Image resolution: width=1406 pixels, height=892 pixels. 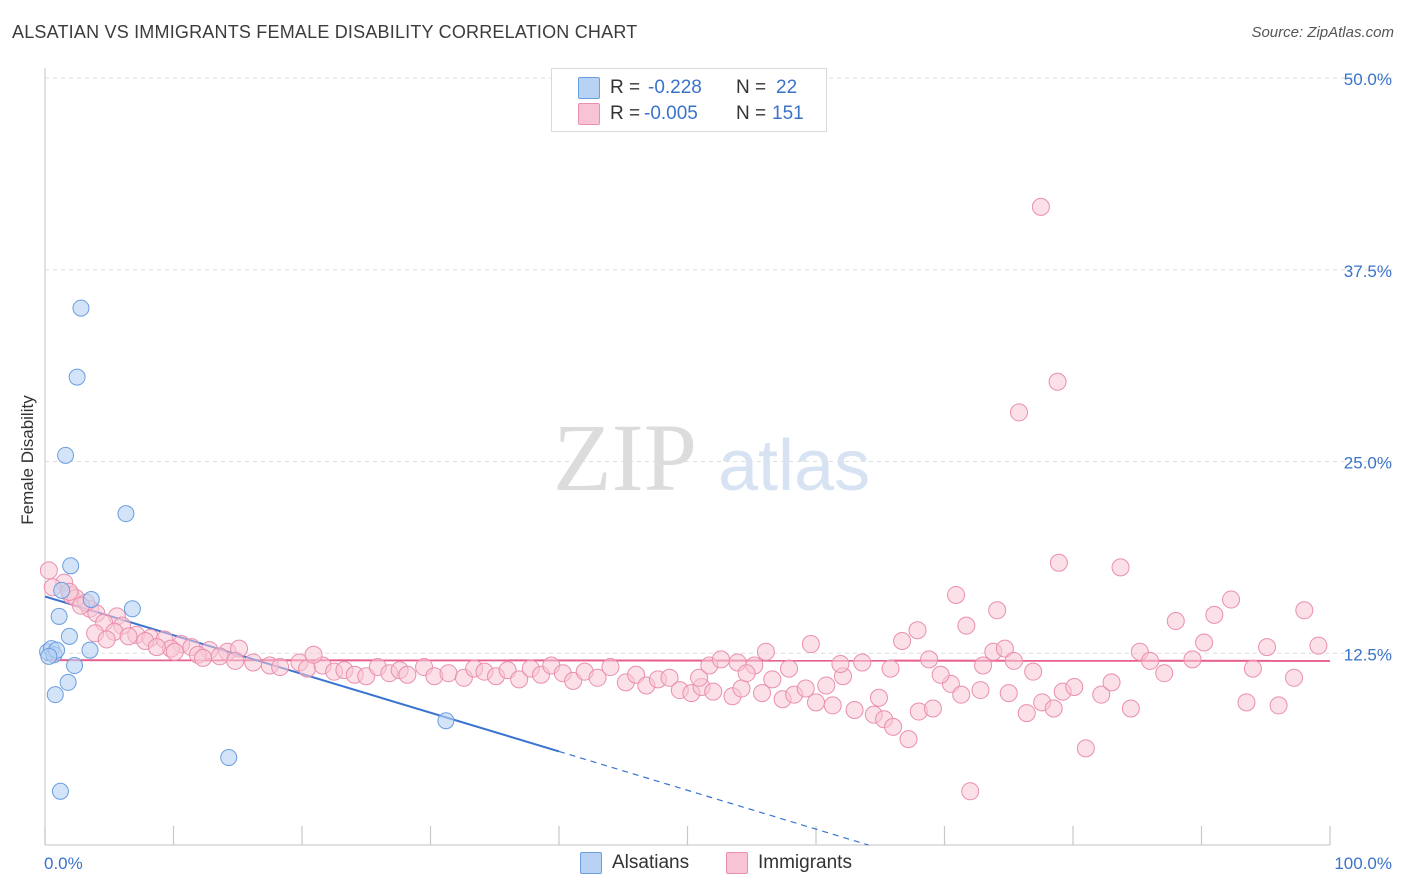 I want to click on x-tick-label: 0.0%, so click(x=63, y=863).